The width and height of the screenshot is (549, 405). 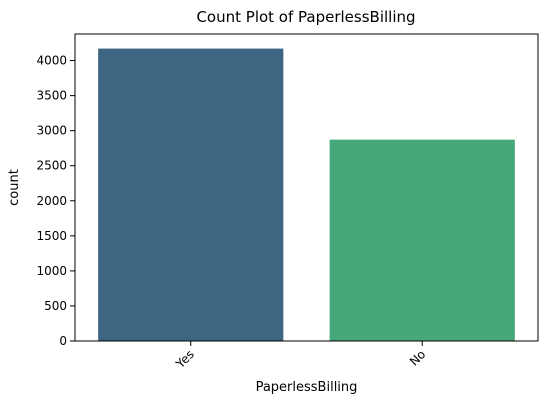 I want to click on y-axis: 0 500 1000 1500 2000 2500 3000 3500 4000, so click(x=55, y=201).